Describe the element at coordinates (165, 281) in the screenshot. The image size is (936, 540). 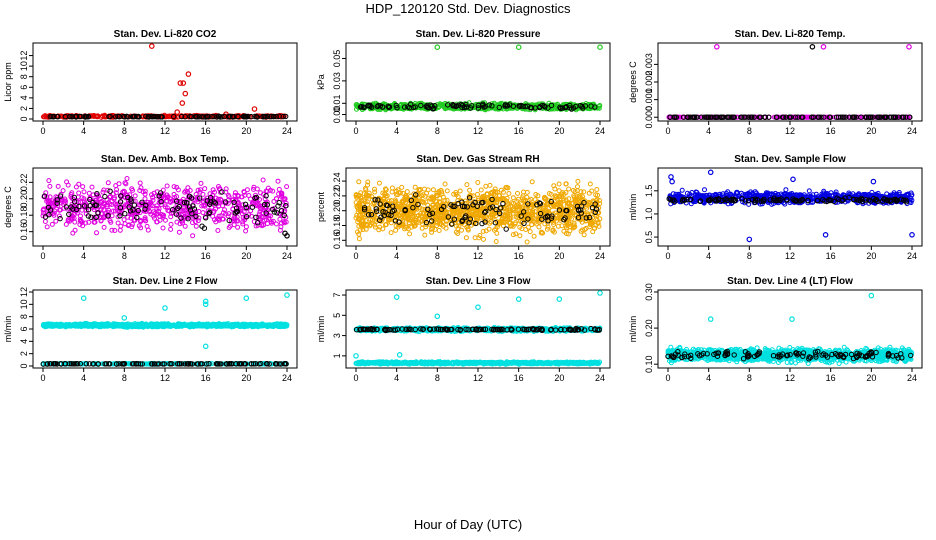
I see `panel-title: Stan. Dev. Line 2 Flow` at that location.